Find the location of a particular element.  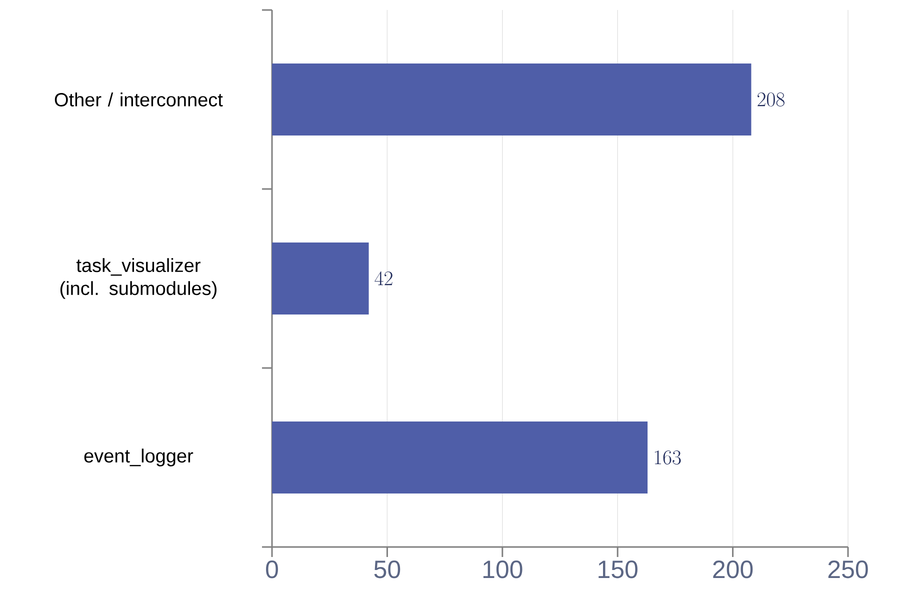

x-tick-label: 150 is located at coordinates (618, 569).